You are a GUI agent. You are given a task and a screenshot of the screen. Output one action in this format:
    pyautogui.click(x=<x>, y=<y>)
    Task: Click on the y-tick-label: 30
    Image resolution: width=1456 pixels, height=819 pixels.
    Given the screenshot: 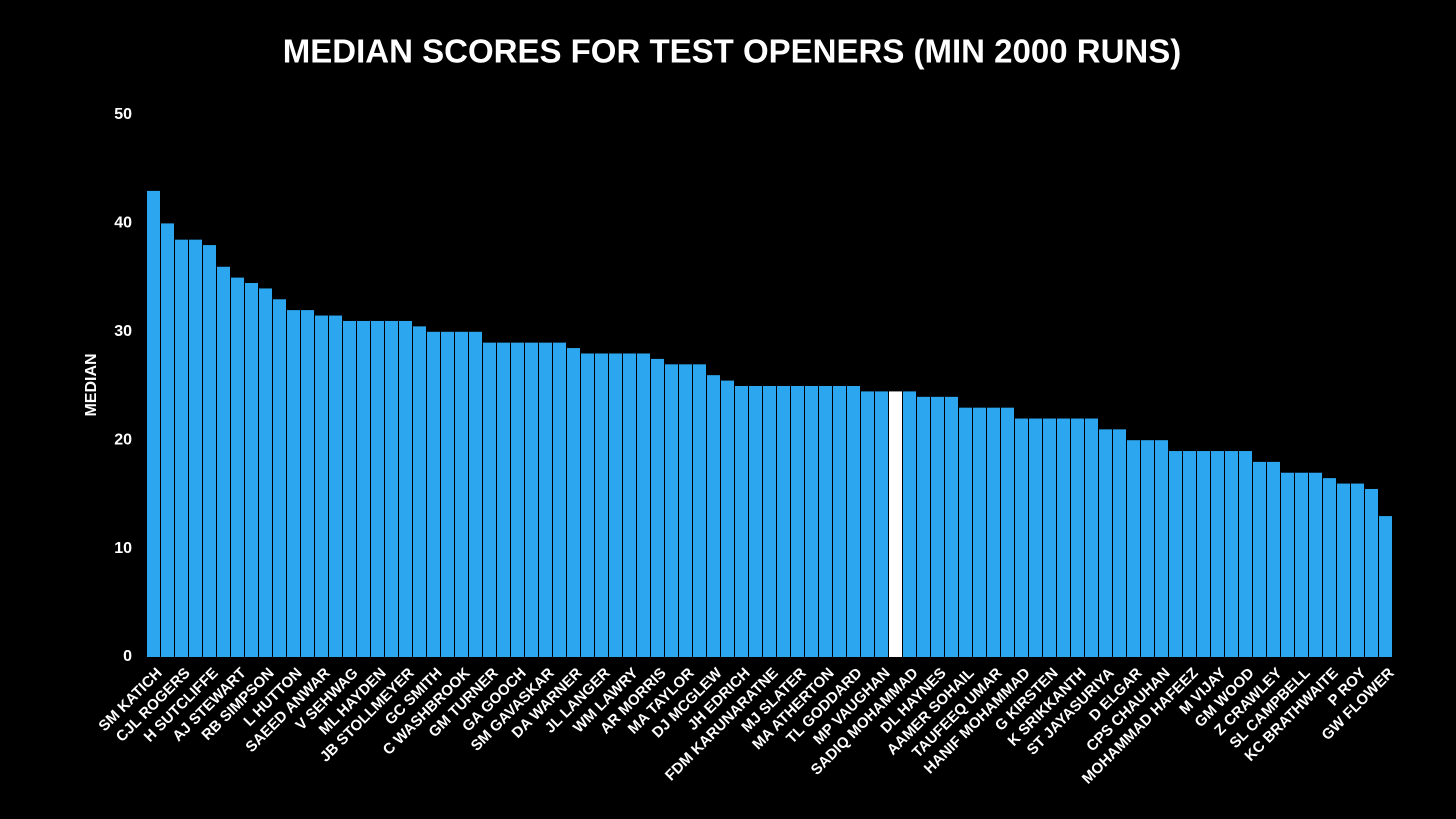 What is the action you would take?
    pyautogui.click(x=123, y=331)
    